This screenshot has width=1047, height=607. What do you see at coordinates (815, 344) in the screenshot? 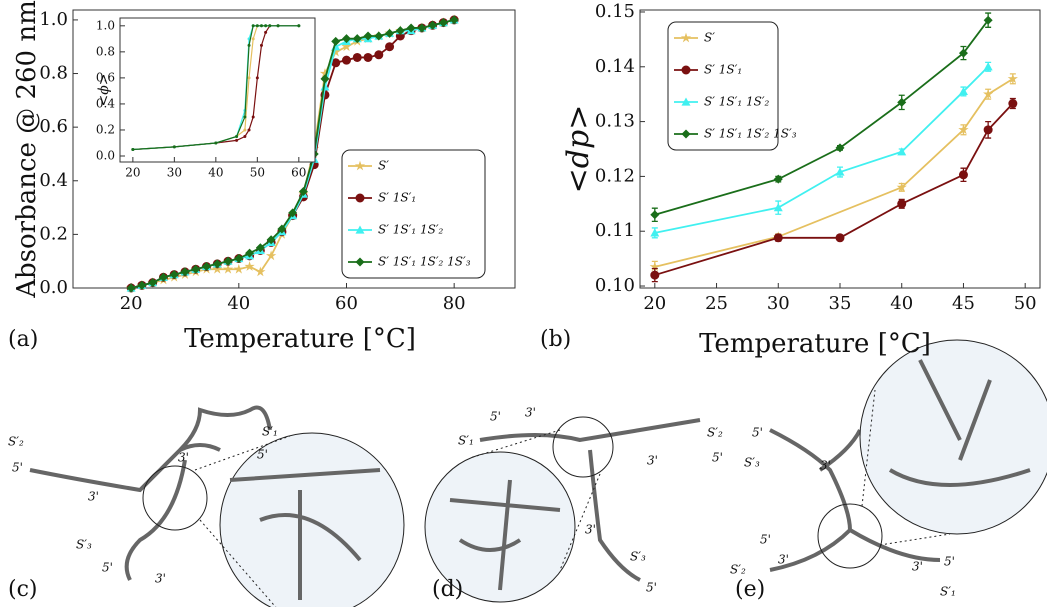
I see `x-axis-label: Temperature [°C]` at bounding box center [815, 344].